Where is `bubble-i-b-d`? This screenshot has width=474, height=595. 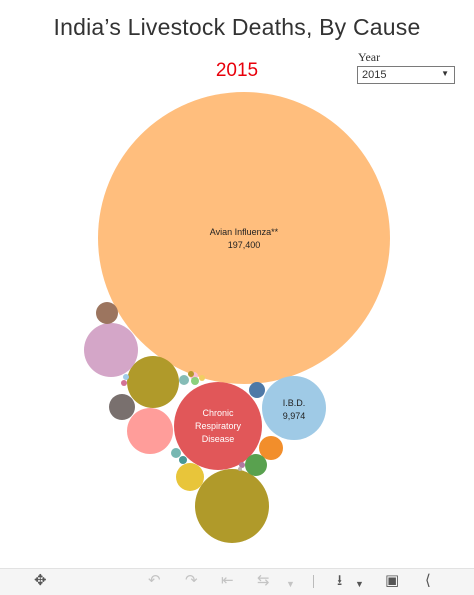
bubble-i-b-d is located at coordinates (294, 408).